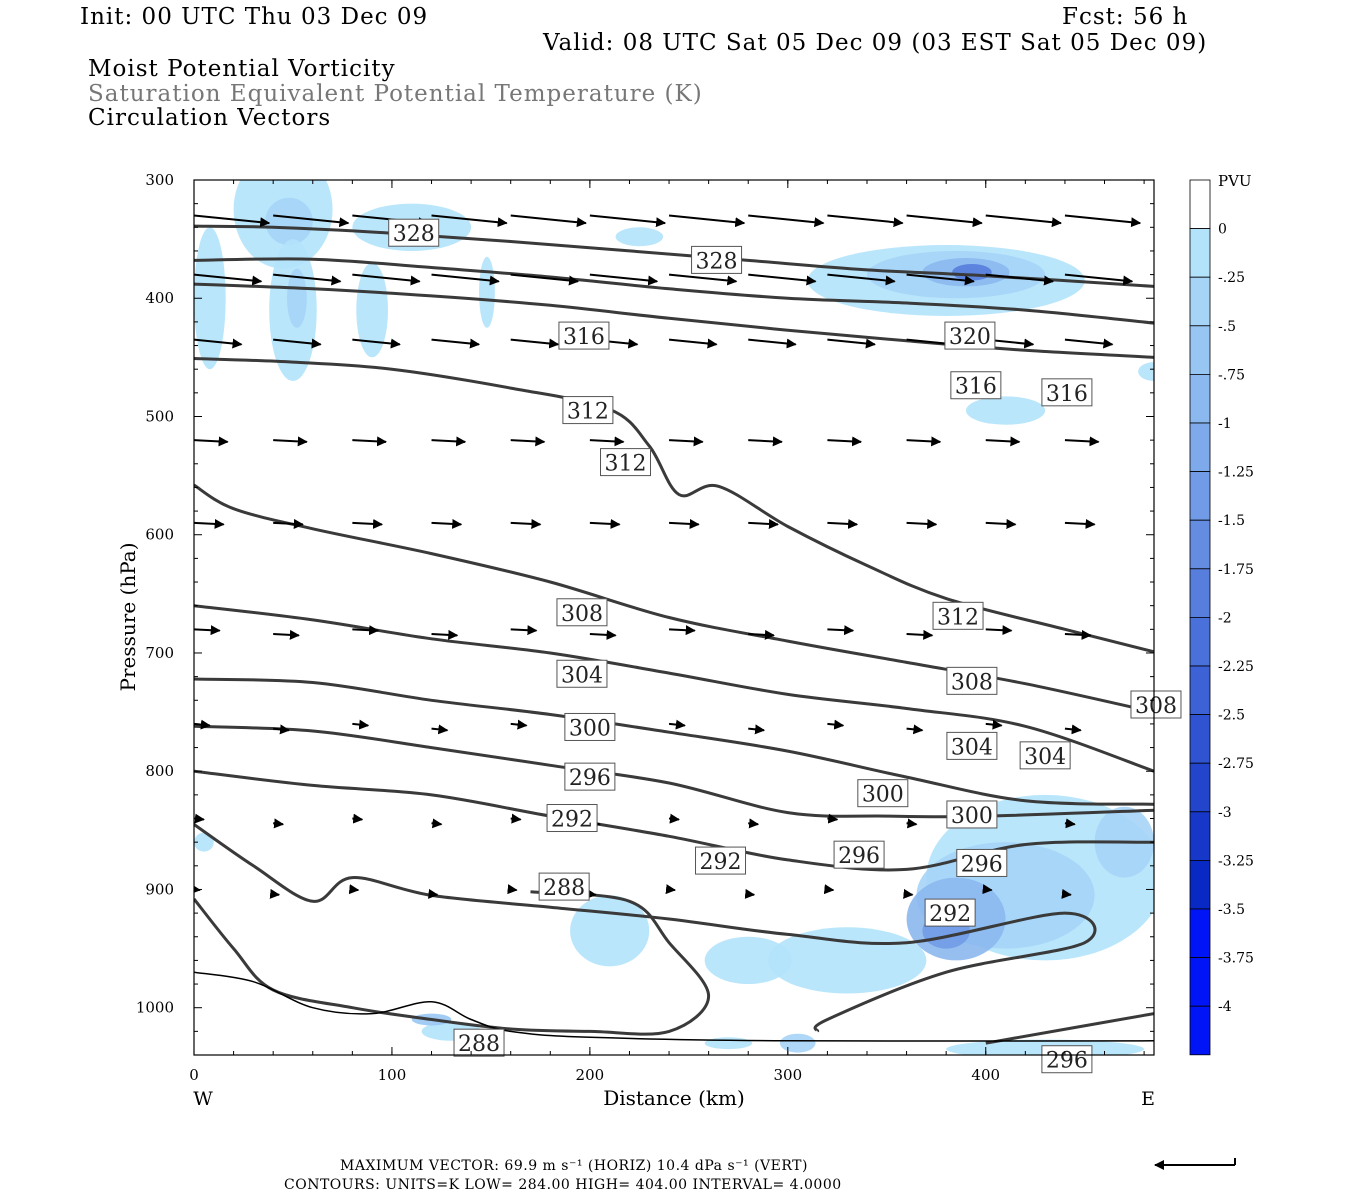  What do you see at coordinates (1045, 757) in the screenshot?
I see `contour-label-text: 304` at bounding box center [1045, 757].